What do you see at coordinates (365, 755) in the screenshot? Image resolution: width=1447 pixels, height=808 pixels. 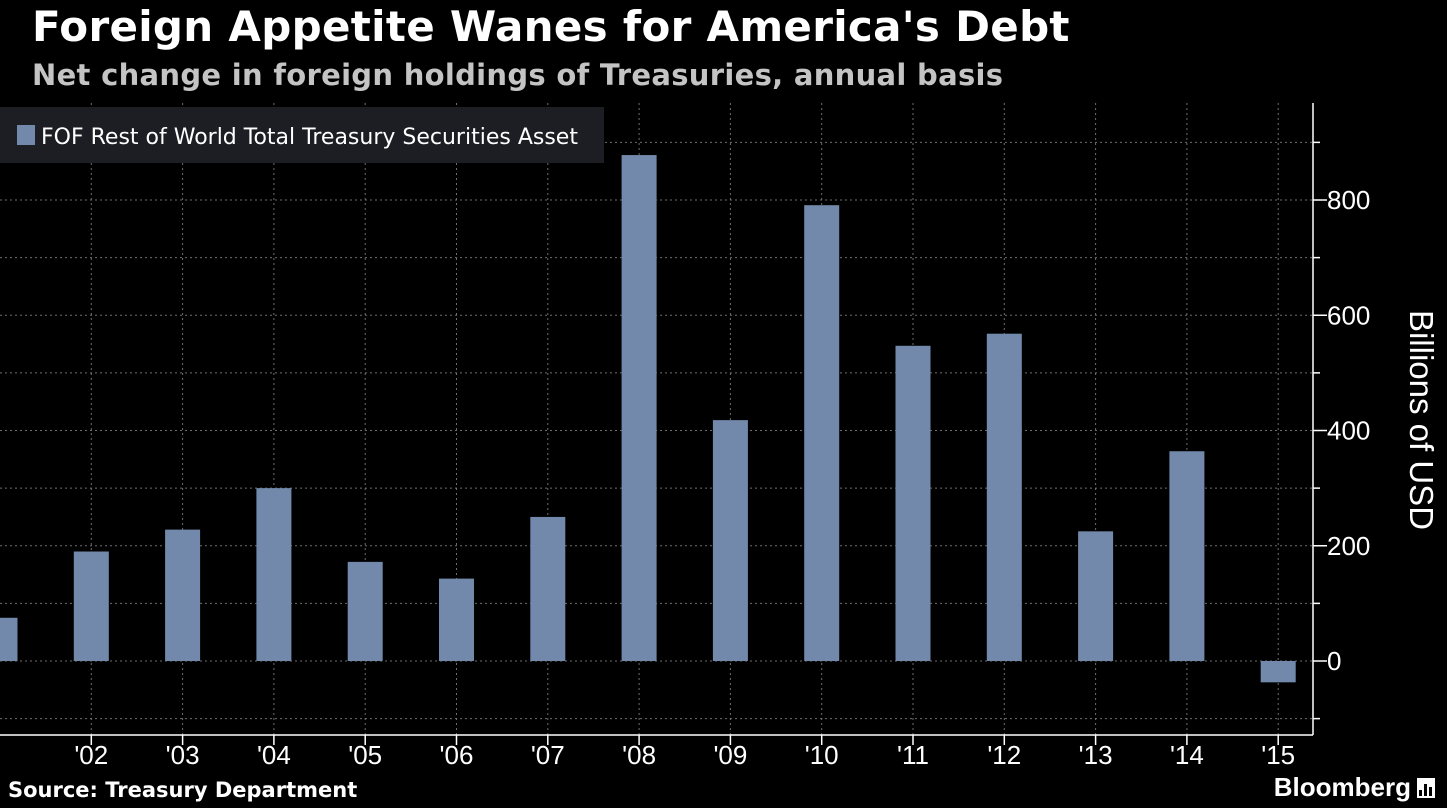 I see `x-tick-label: '05` at bounding box center [365, 755].